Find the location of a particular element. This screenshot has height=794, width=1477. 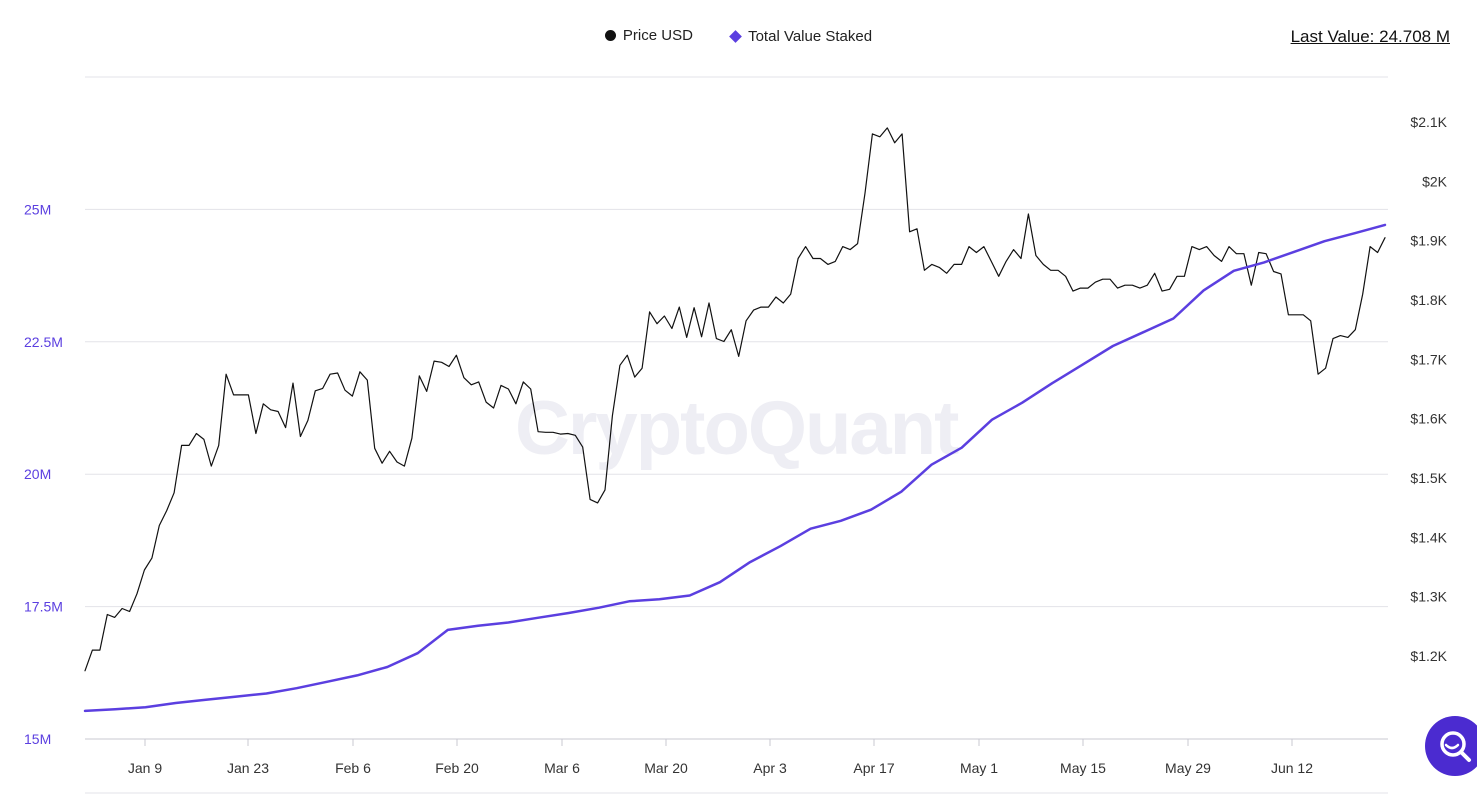

right-axis-tick-label: $2.1K is located at coordinates (1428, 122).